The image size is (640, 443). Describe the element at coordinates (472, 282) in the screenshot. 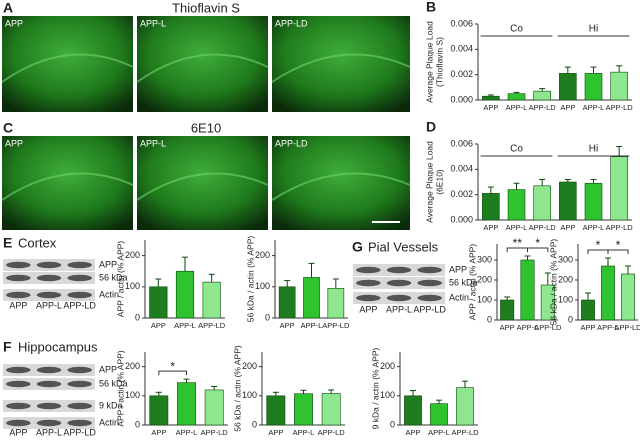

I see `y-axis-label: APP / actin (% APP)` at that location.